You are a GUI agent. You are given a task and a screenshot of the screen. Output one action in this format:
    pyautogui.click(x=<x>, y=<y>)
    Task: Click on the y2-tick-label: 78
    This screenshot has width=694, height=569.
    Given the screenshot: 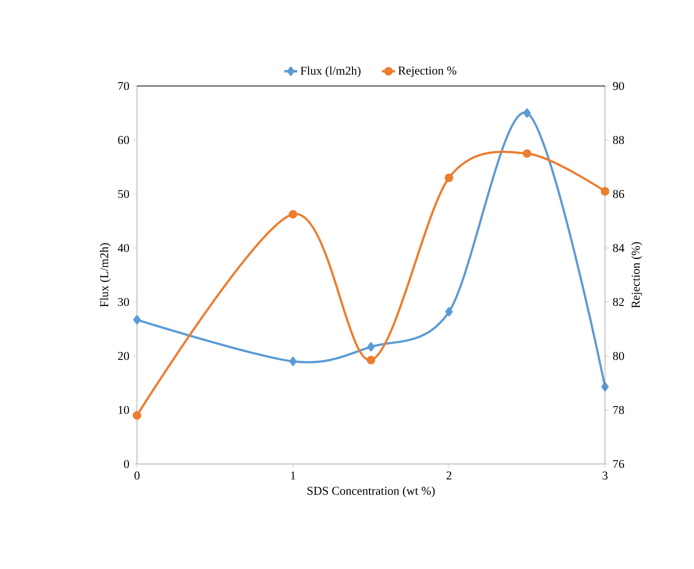 What is the action you would take?
    pyautogui.click(x=618, y=410)
    